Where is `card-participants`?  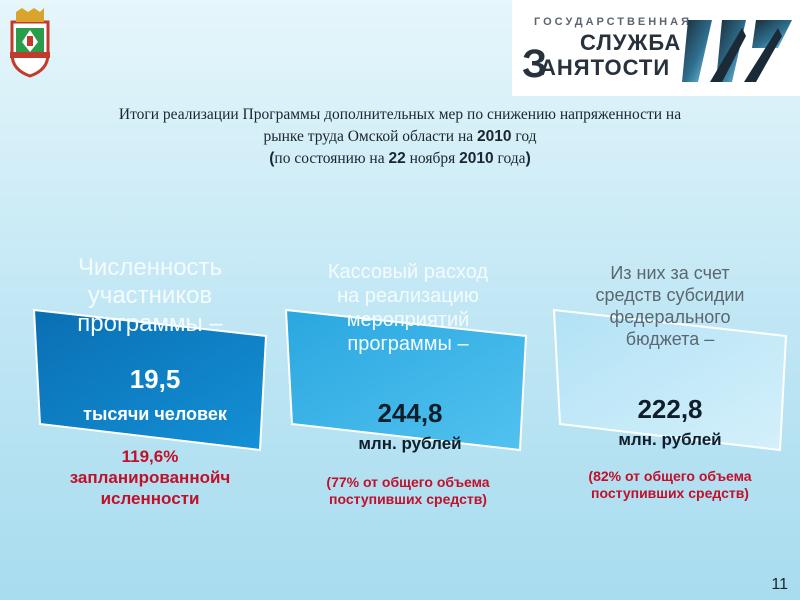
card-participants is located at coordinates (150, 380).